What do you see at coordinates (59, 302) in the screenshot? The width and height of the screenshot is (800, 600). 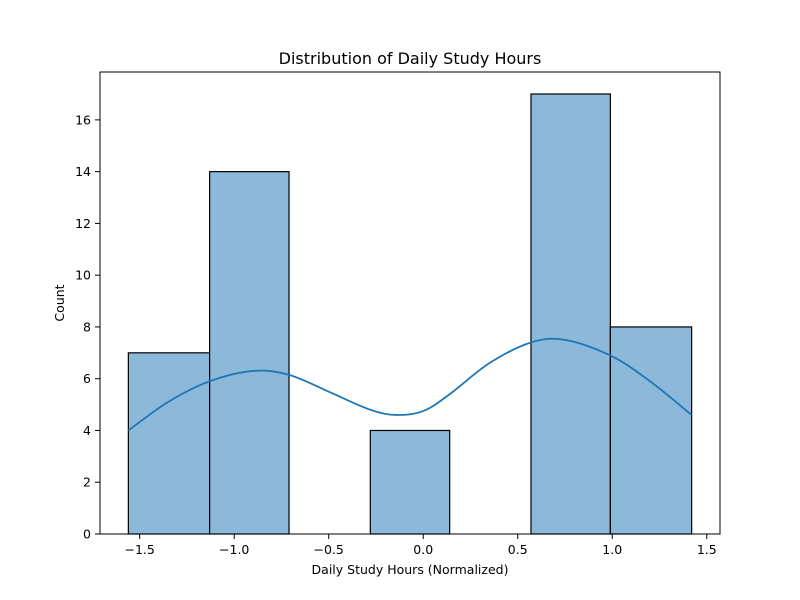 I see `y-axis-label: Count` at bounding box center [59, 302].